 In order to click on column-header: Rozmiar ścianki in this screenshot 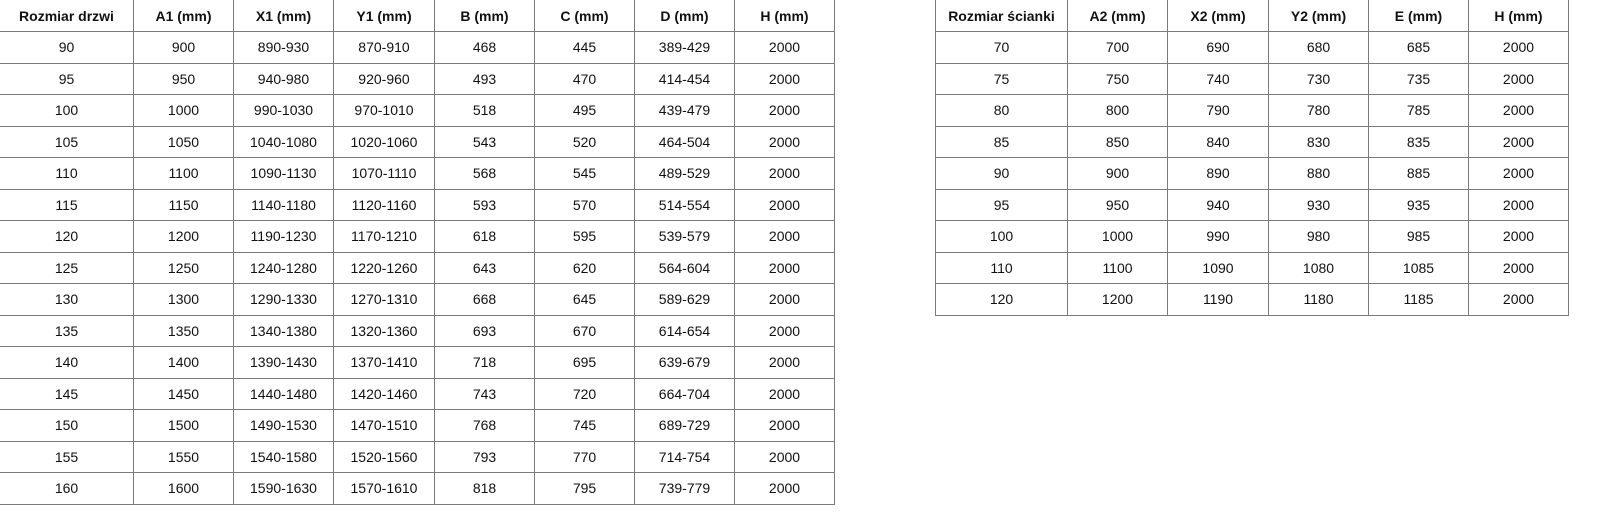, I will do `click(1001, 16)`.